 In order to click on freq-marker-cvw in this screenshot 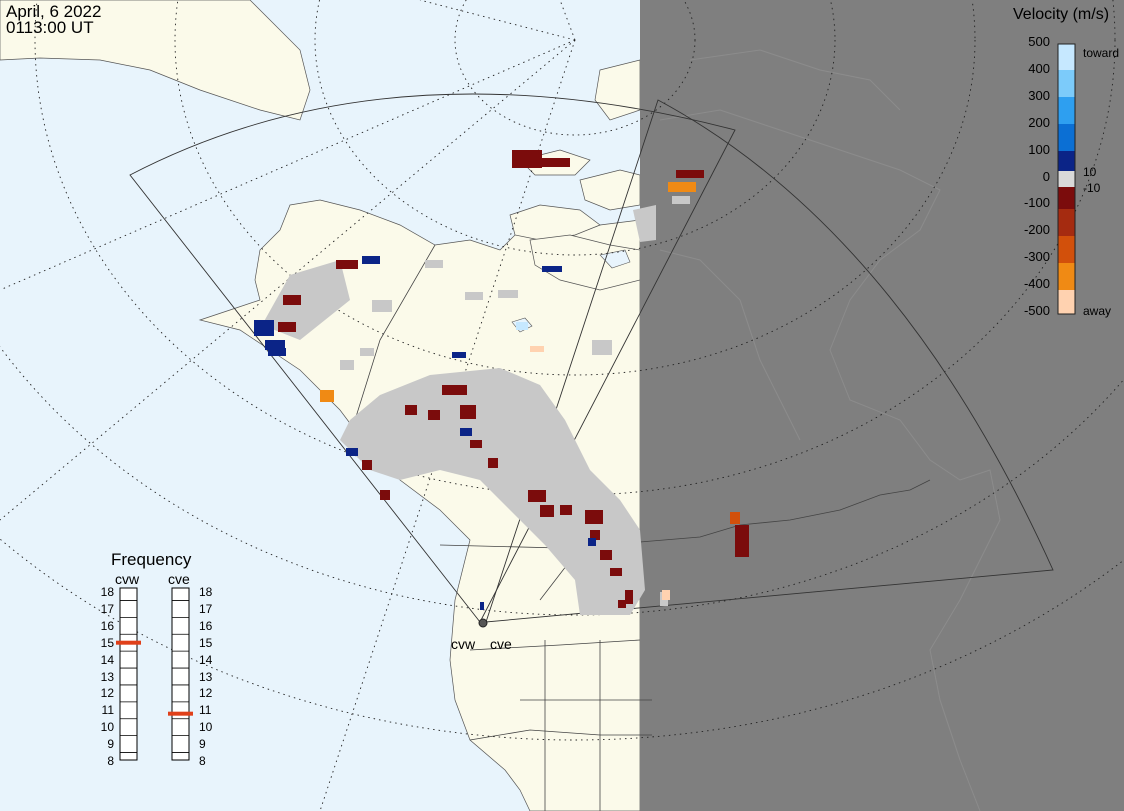, I will do `click(128, 642)`.